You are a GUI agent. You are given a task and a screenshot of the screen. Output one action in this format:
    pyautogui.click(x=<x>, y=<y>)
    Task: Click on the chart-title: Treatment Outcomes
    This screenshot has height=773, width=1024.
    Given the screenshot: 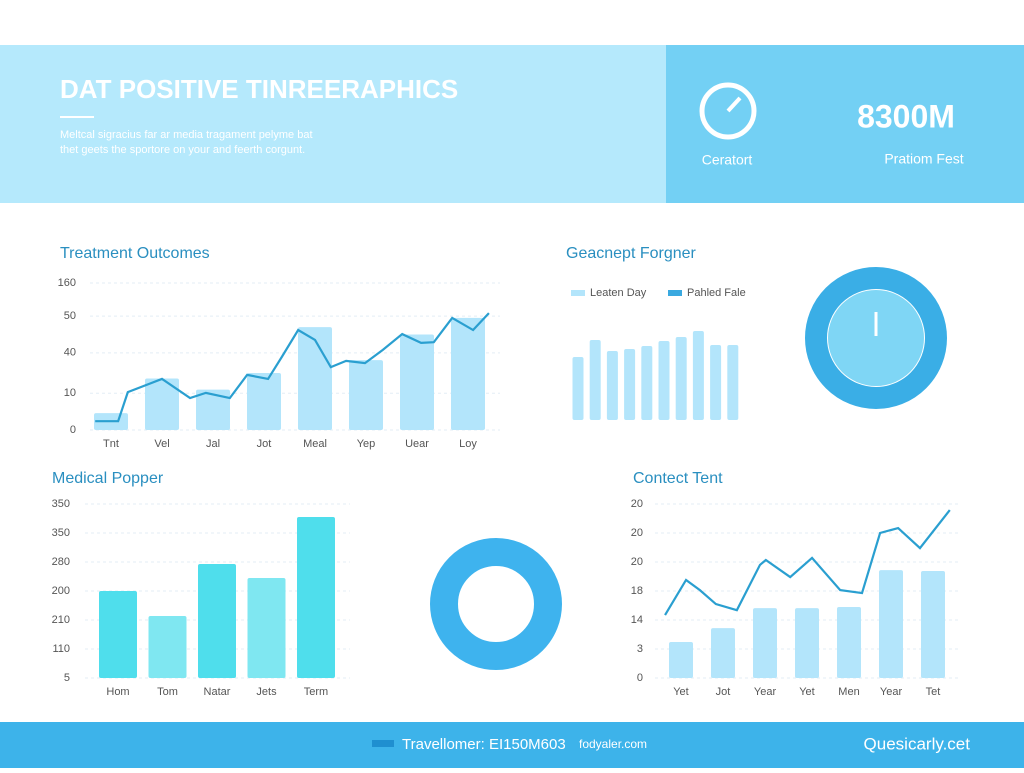 What is the action you would take?
    pyautogui.click(x=135, y=253)
    